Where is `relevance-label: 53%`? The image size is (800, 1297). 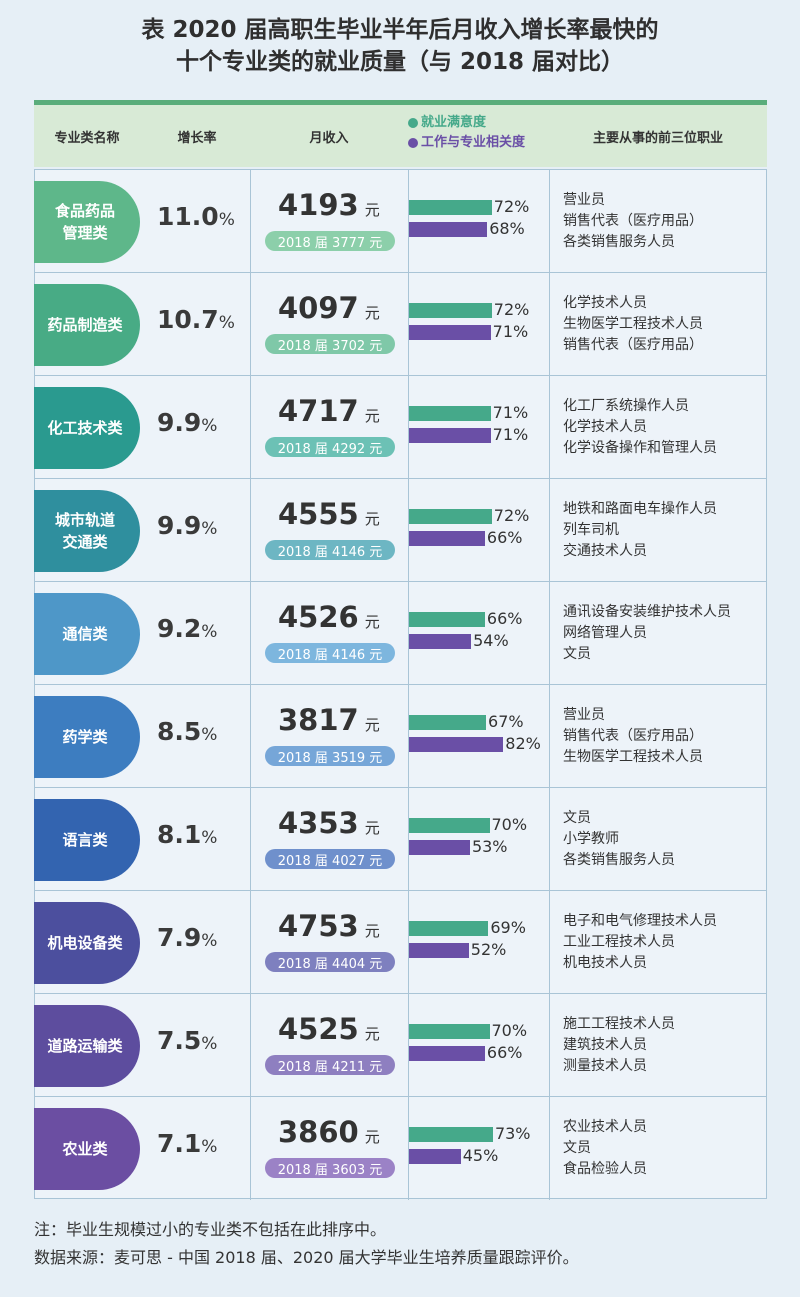 relevance-label: 53% is located at coordinates (489, 846).